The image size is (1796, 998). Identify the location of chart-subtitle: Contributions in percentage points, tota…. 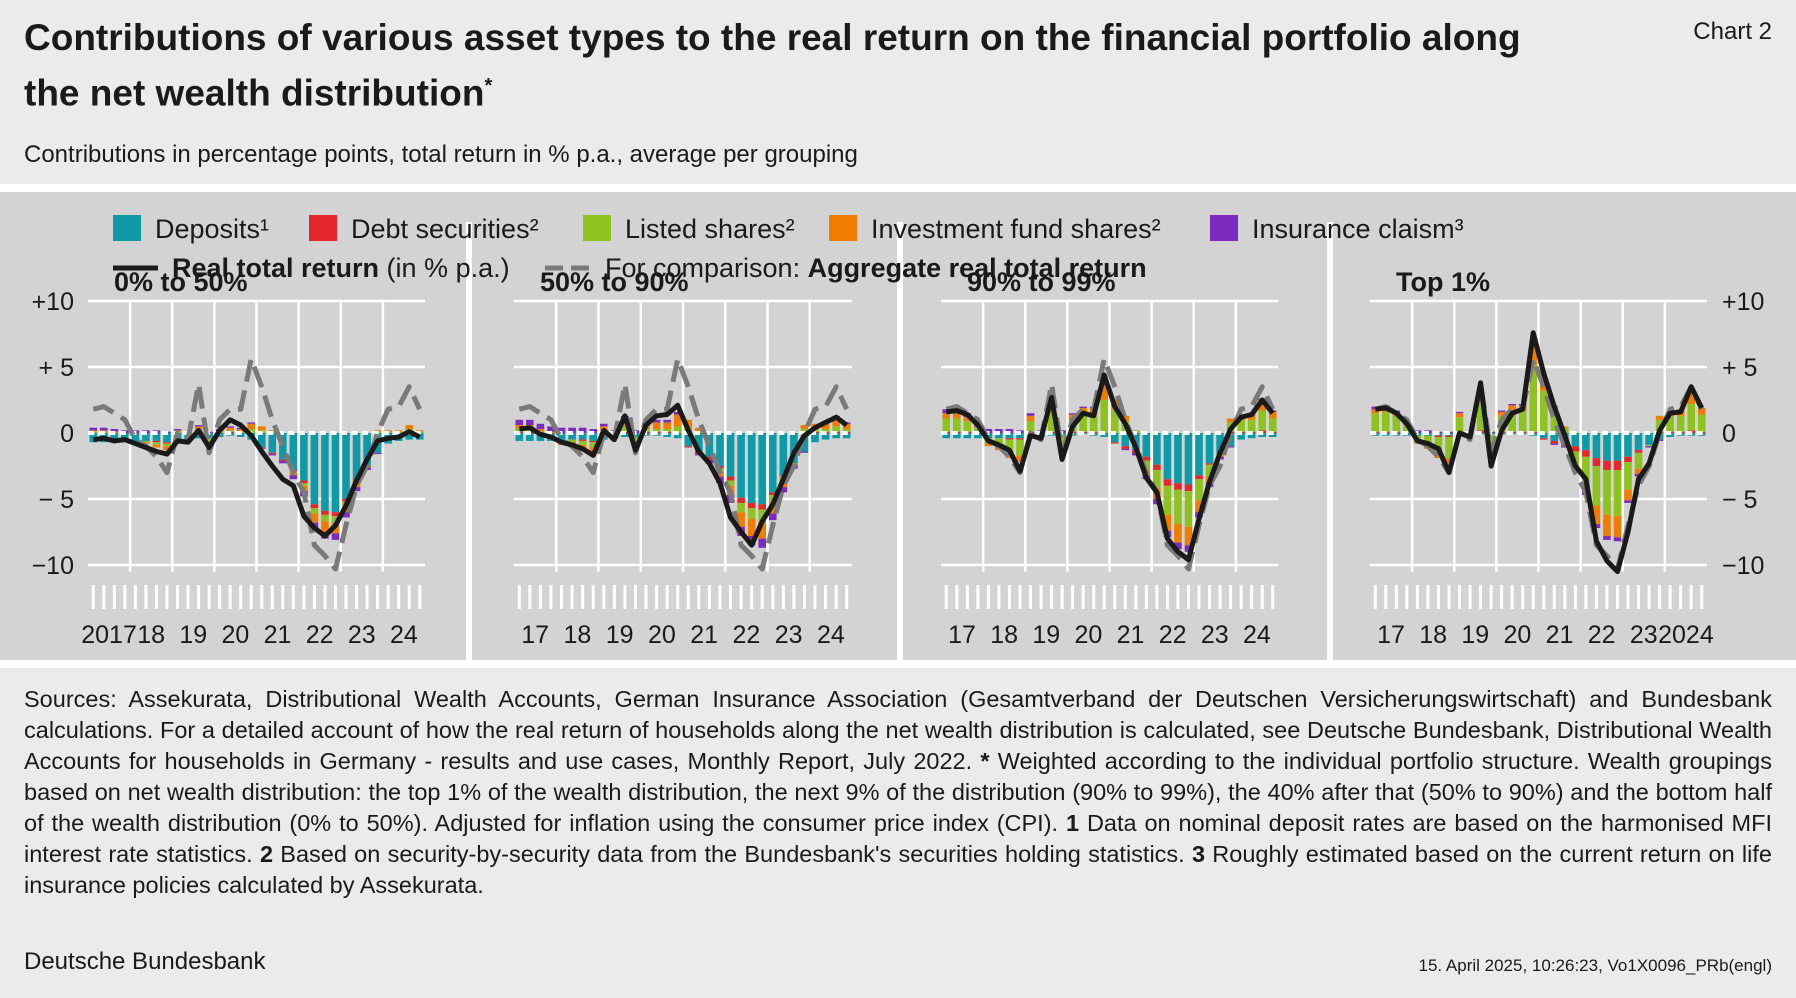
(441, 154).